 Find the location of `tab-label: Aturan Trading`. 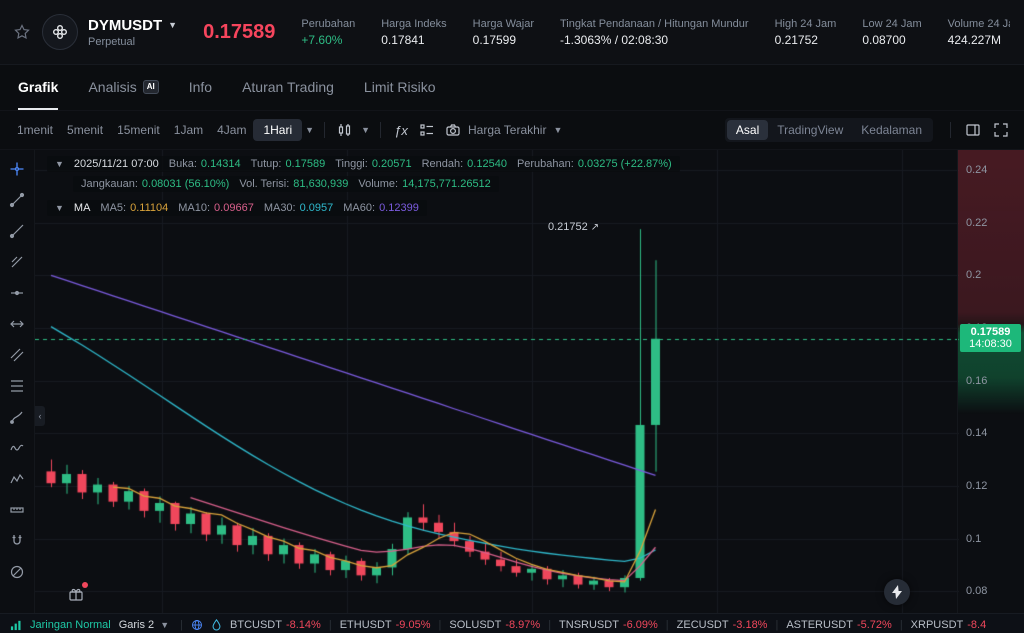

tab-label: Aturan Trading is located at coordinates (288, 86).